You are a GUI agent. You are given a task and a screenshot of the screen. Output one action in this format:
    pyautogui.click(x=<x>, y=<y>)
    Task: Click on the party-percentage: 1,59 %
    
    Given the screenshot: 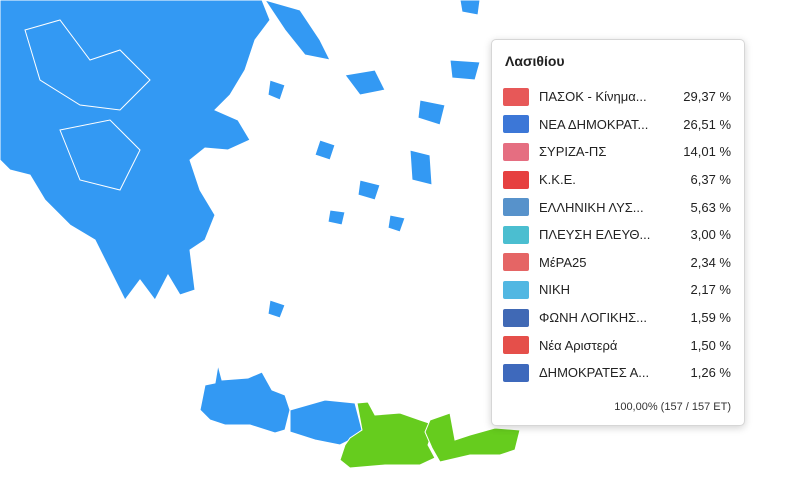 What is the action you would take?
    pyautogui.click(x=710, y=318)
    